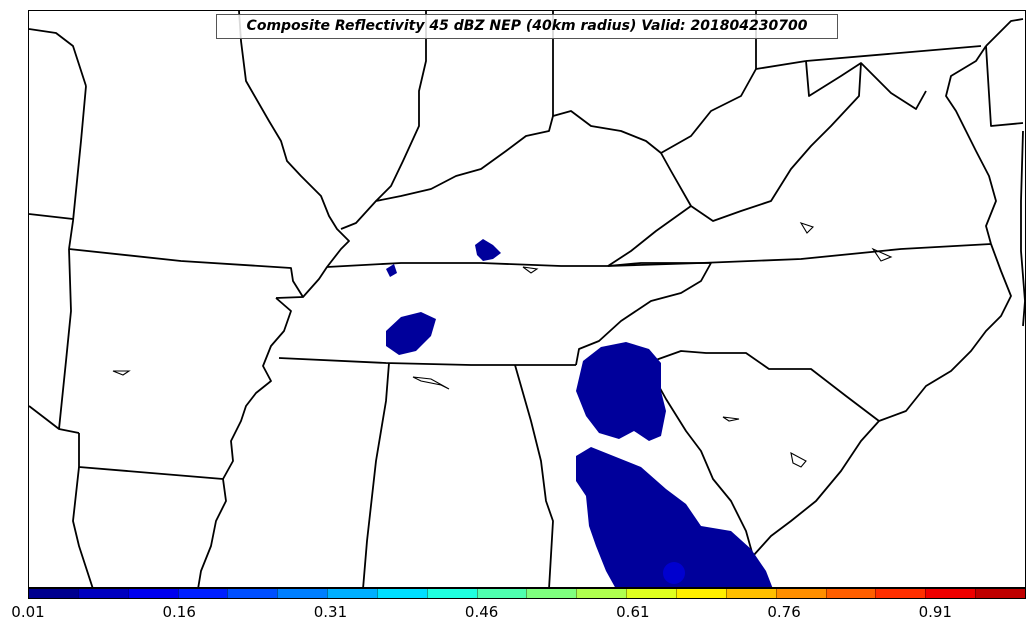  What do you see at coordinates (65, 339) in the screenshot?
I see `border-ok-ar` at bounding box center [65, 339].